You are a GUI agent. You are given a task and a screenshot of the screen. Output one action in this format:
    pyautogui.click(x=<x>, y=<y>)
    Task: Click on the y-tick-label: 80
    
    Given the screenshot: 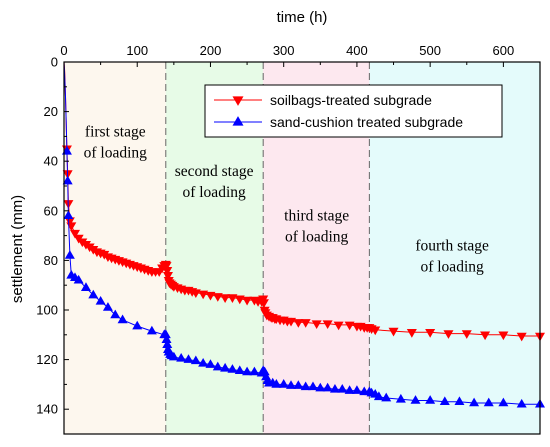 What is the action you would take?
    pyautogui.click(x=51, y=260)
    